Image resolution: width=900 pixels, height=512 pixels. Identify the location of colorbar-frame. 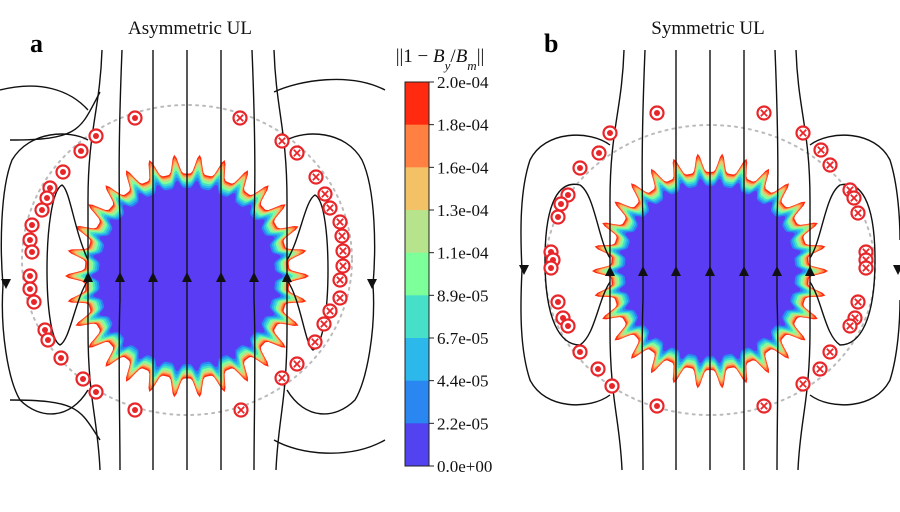
(417, 274).